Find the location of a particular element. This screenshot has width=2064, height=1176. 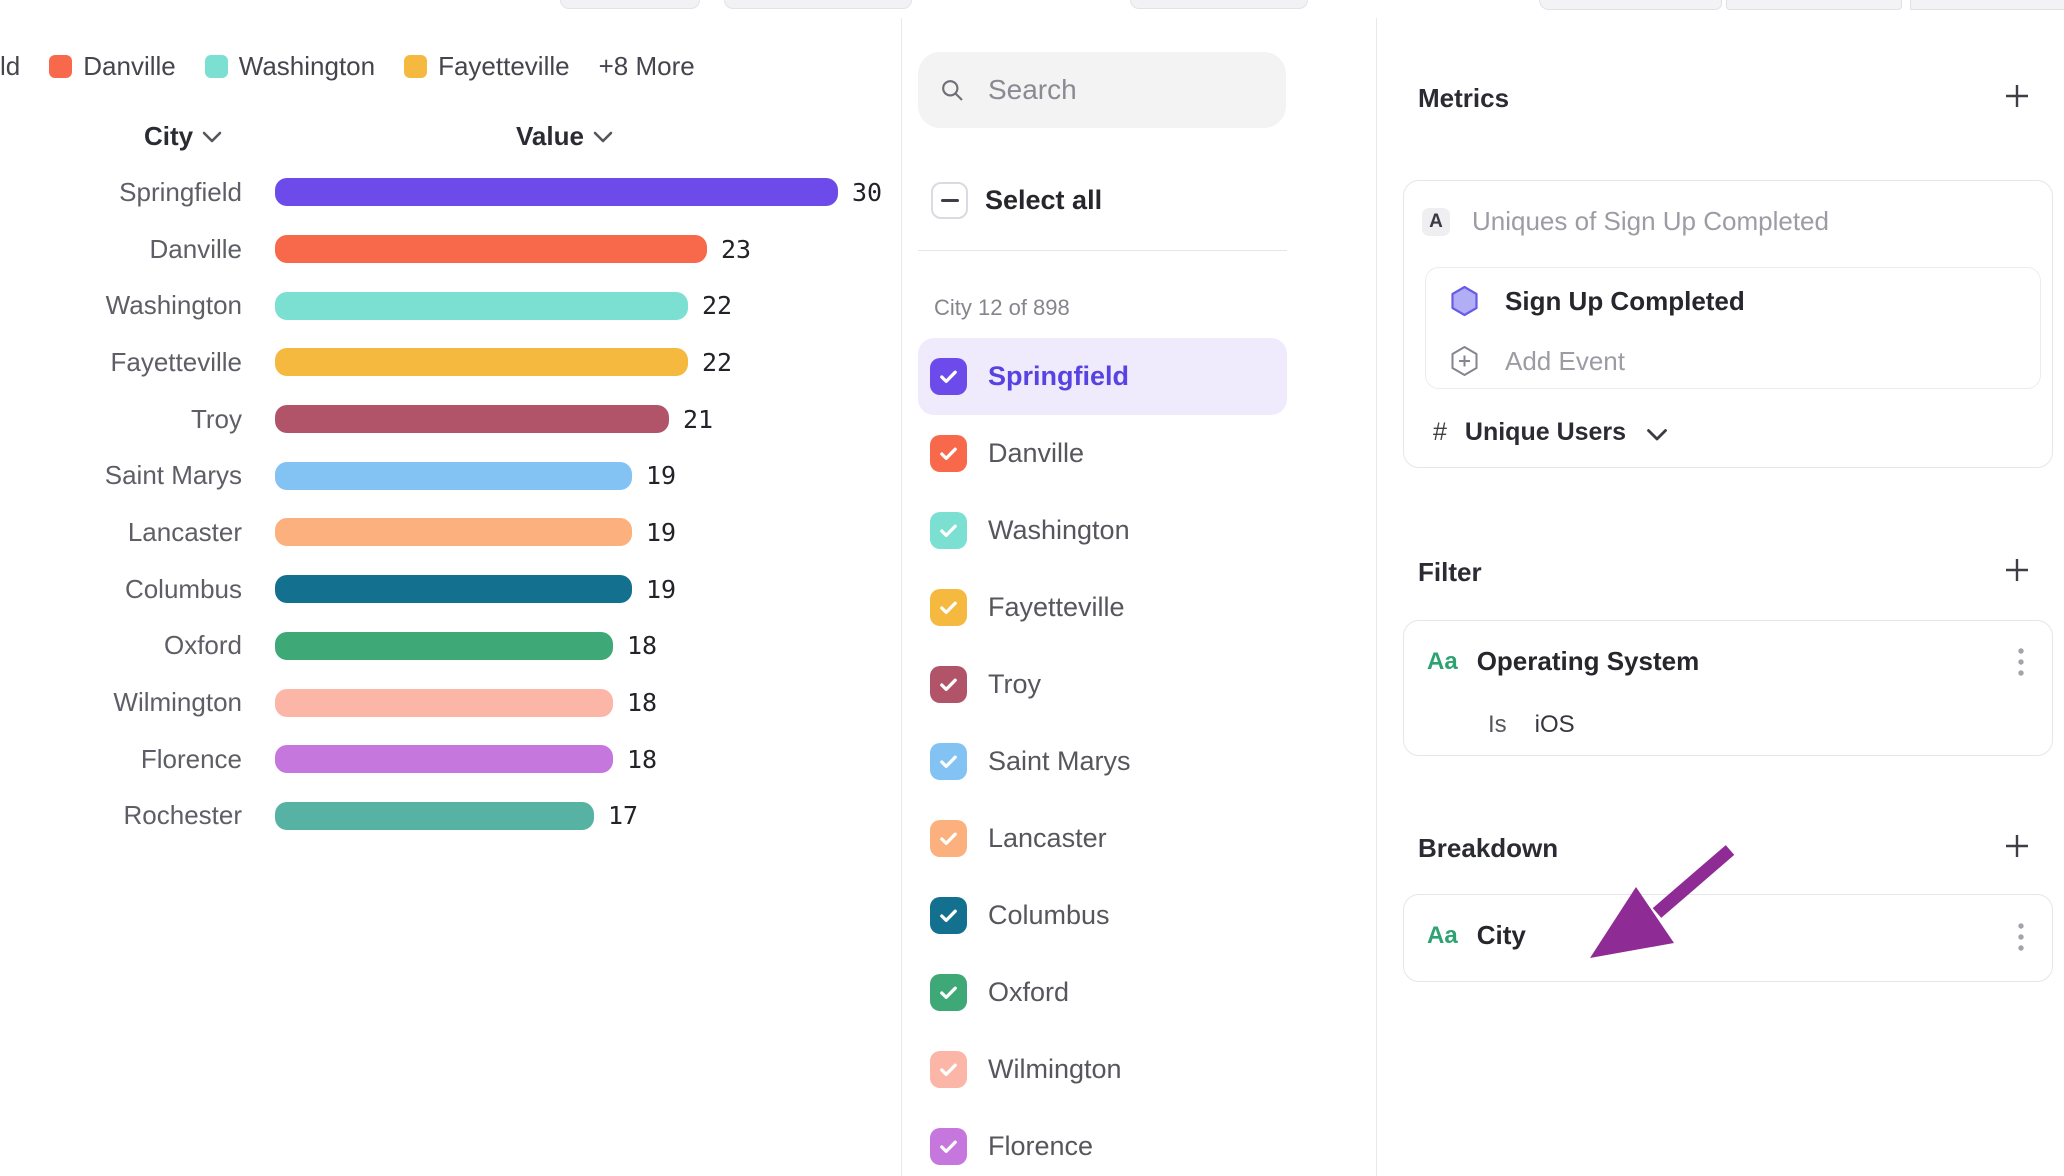

column-header-city: City is located at coordinates (183, 136).